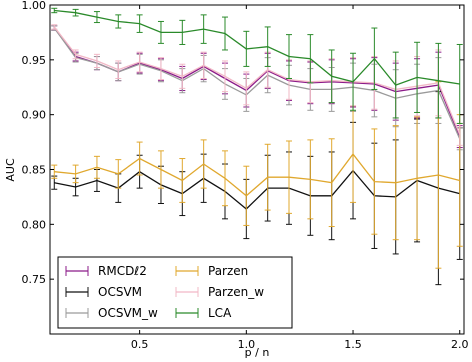 This screenshot has height=362, width=472. Describe the element at coordinates (247, 344) in the screenshot. I see `x-tick-label: 1.0` at that location.